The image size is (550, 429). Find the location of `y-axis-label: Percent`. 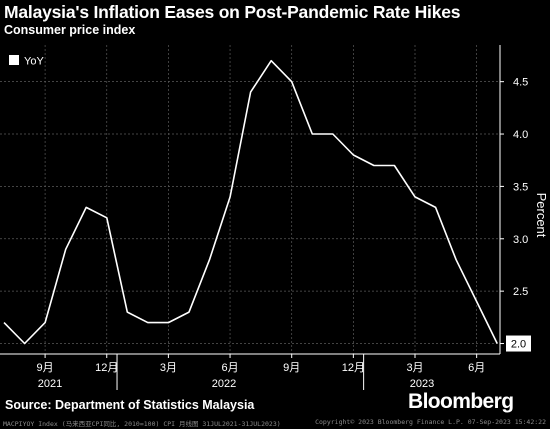

y-axis-label: Percent is located at coordinates (541, 215).